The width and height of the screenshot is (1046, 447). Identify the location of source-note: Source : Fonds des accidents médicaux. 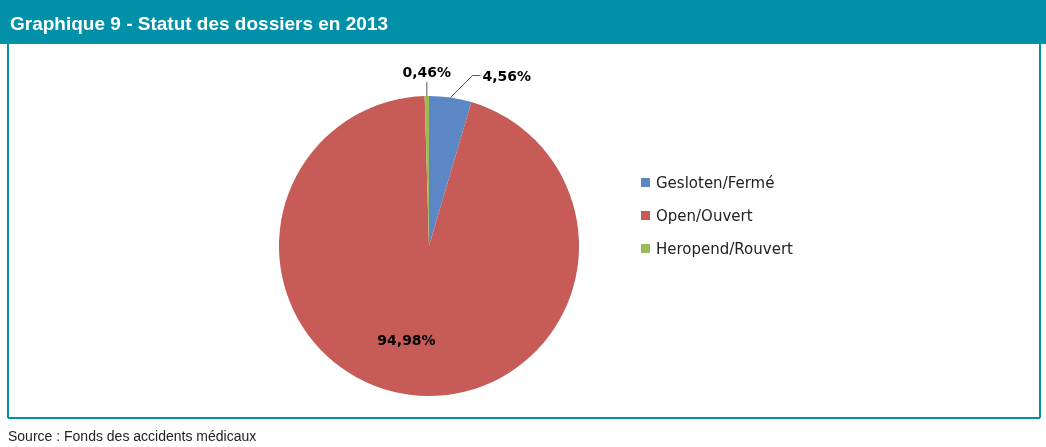
(132, 436).